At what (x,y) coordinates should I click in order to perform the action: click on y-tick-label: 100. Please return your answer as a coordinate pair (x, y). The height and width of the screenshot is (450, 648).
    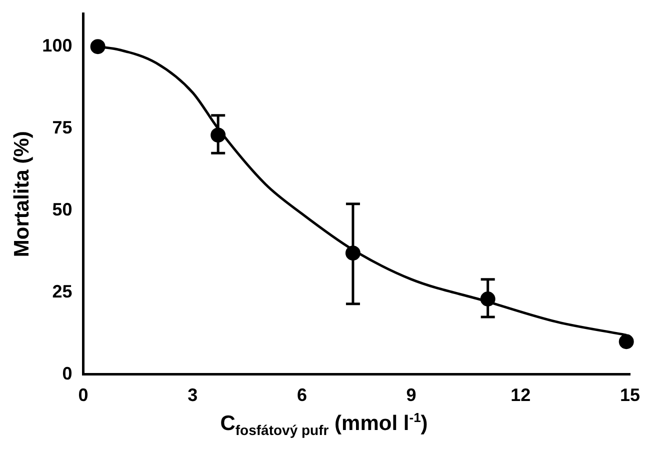
    Looking at the image, I should click on (57, 46).